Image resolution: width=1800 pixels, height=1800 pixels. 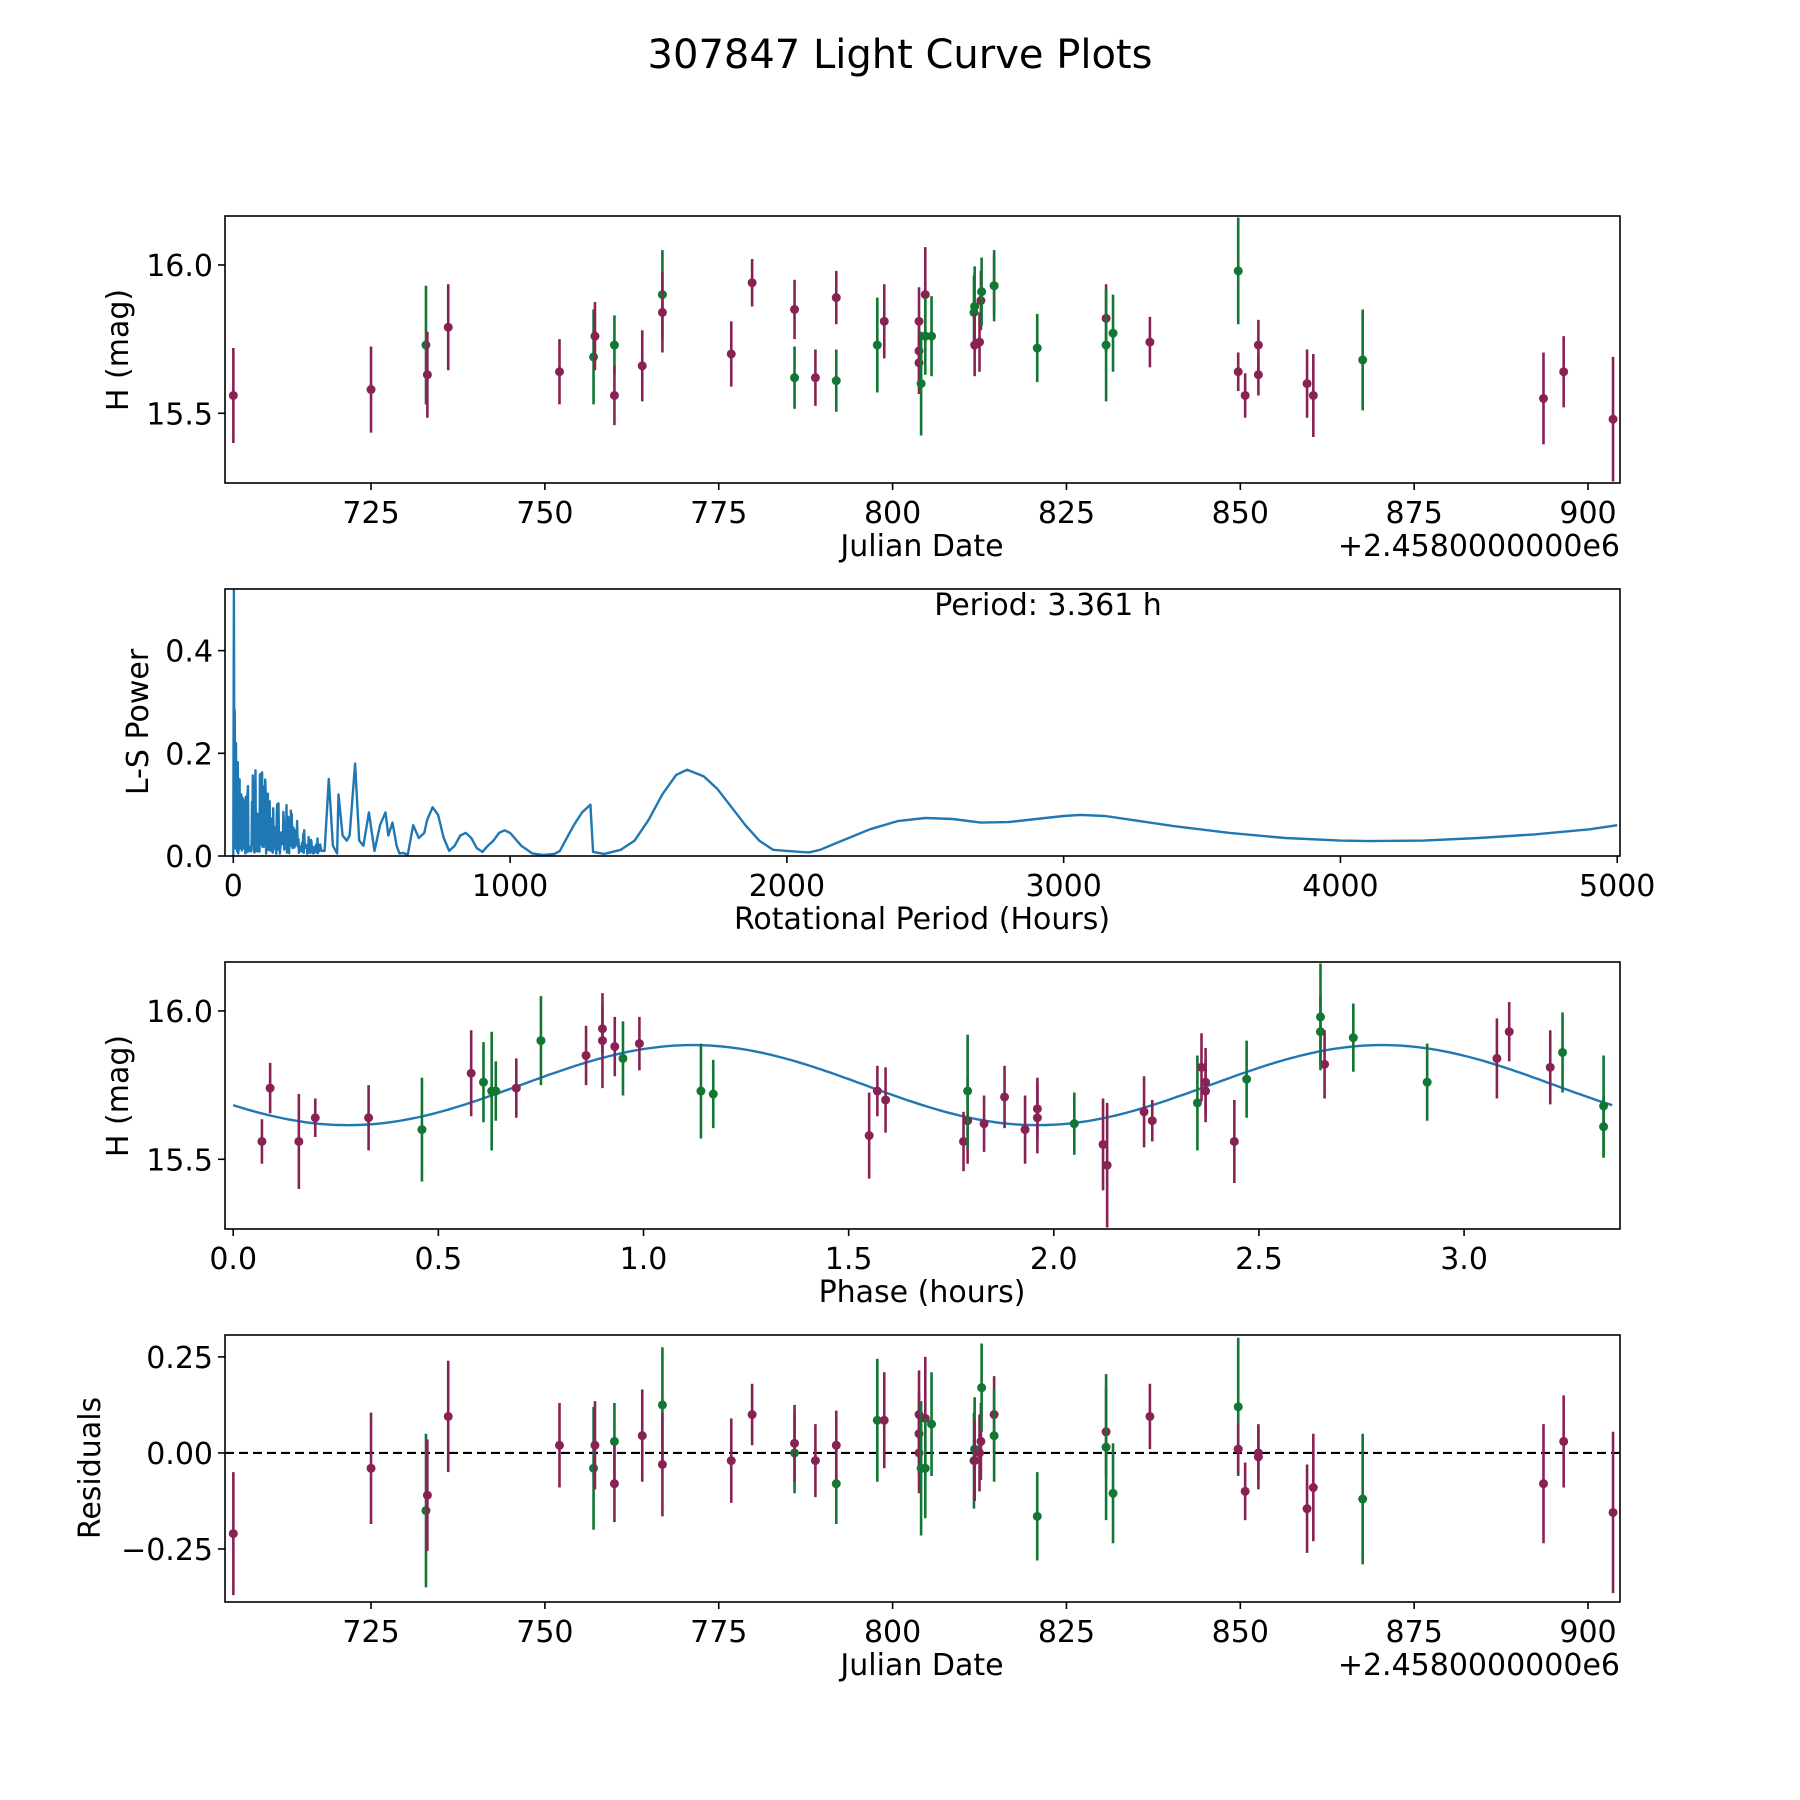 What do you see at coordinates (179, 1012) in the screenshot?
I see `phase-folded-ytick-label: 16.0` at bounding box center [179, 1012].